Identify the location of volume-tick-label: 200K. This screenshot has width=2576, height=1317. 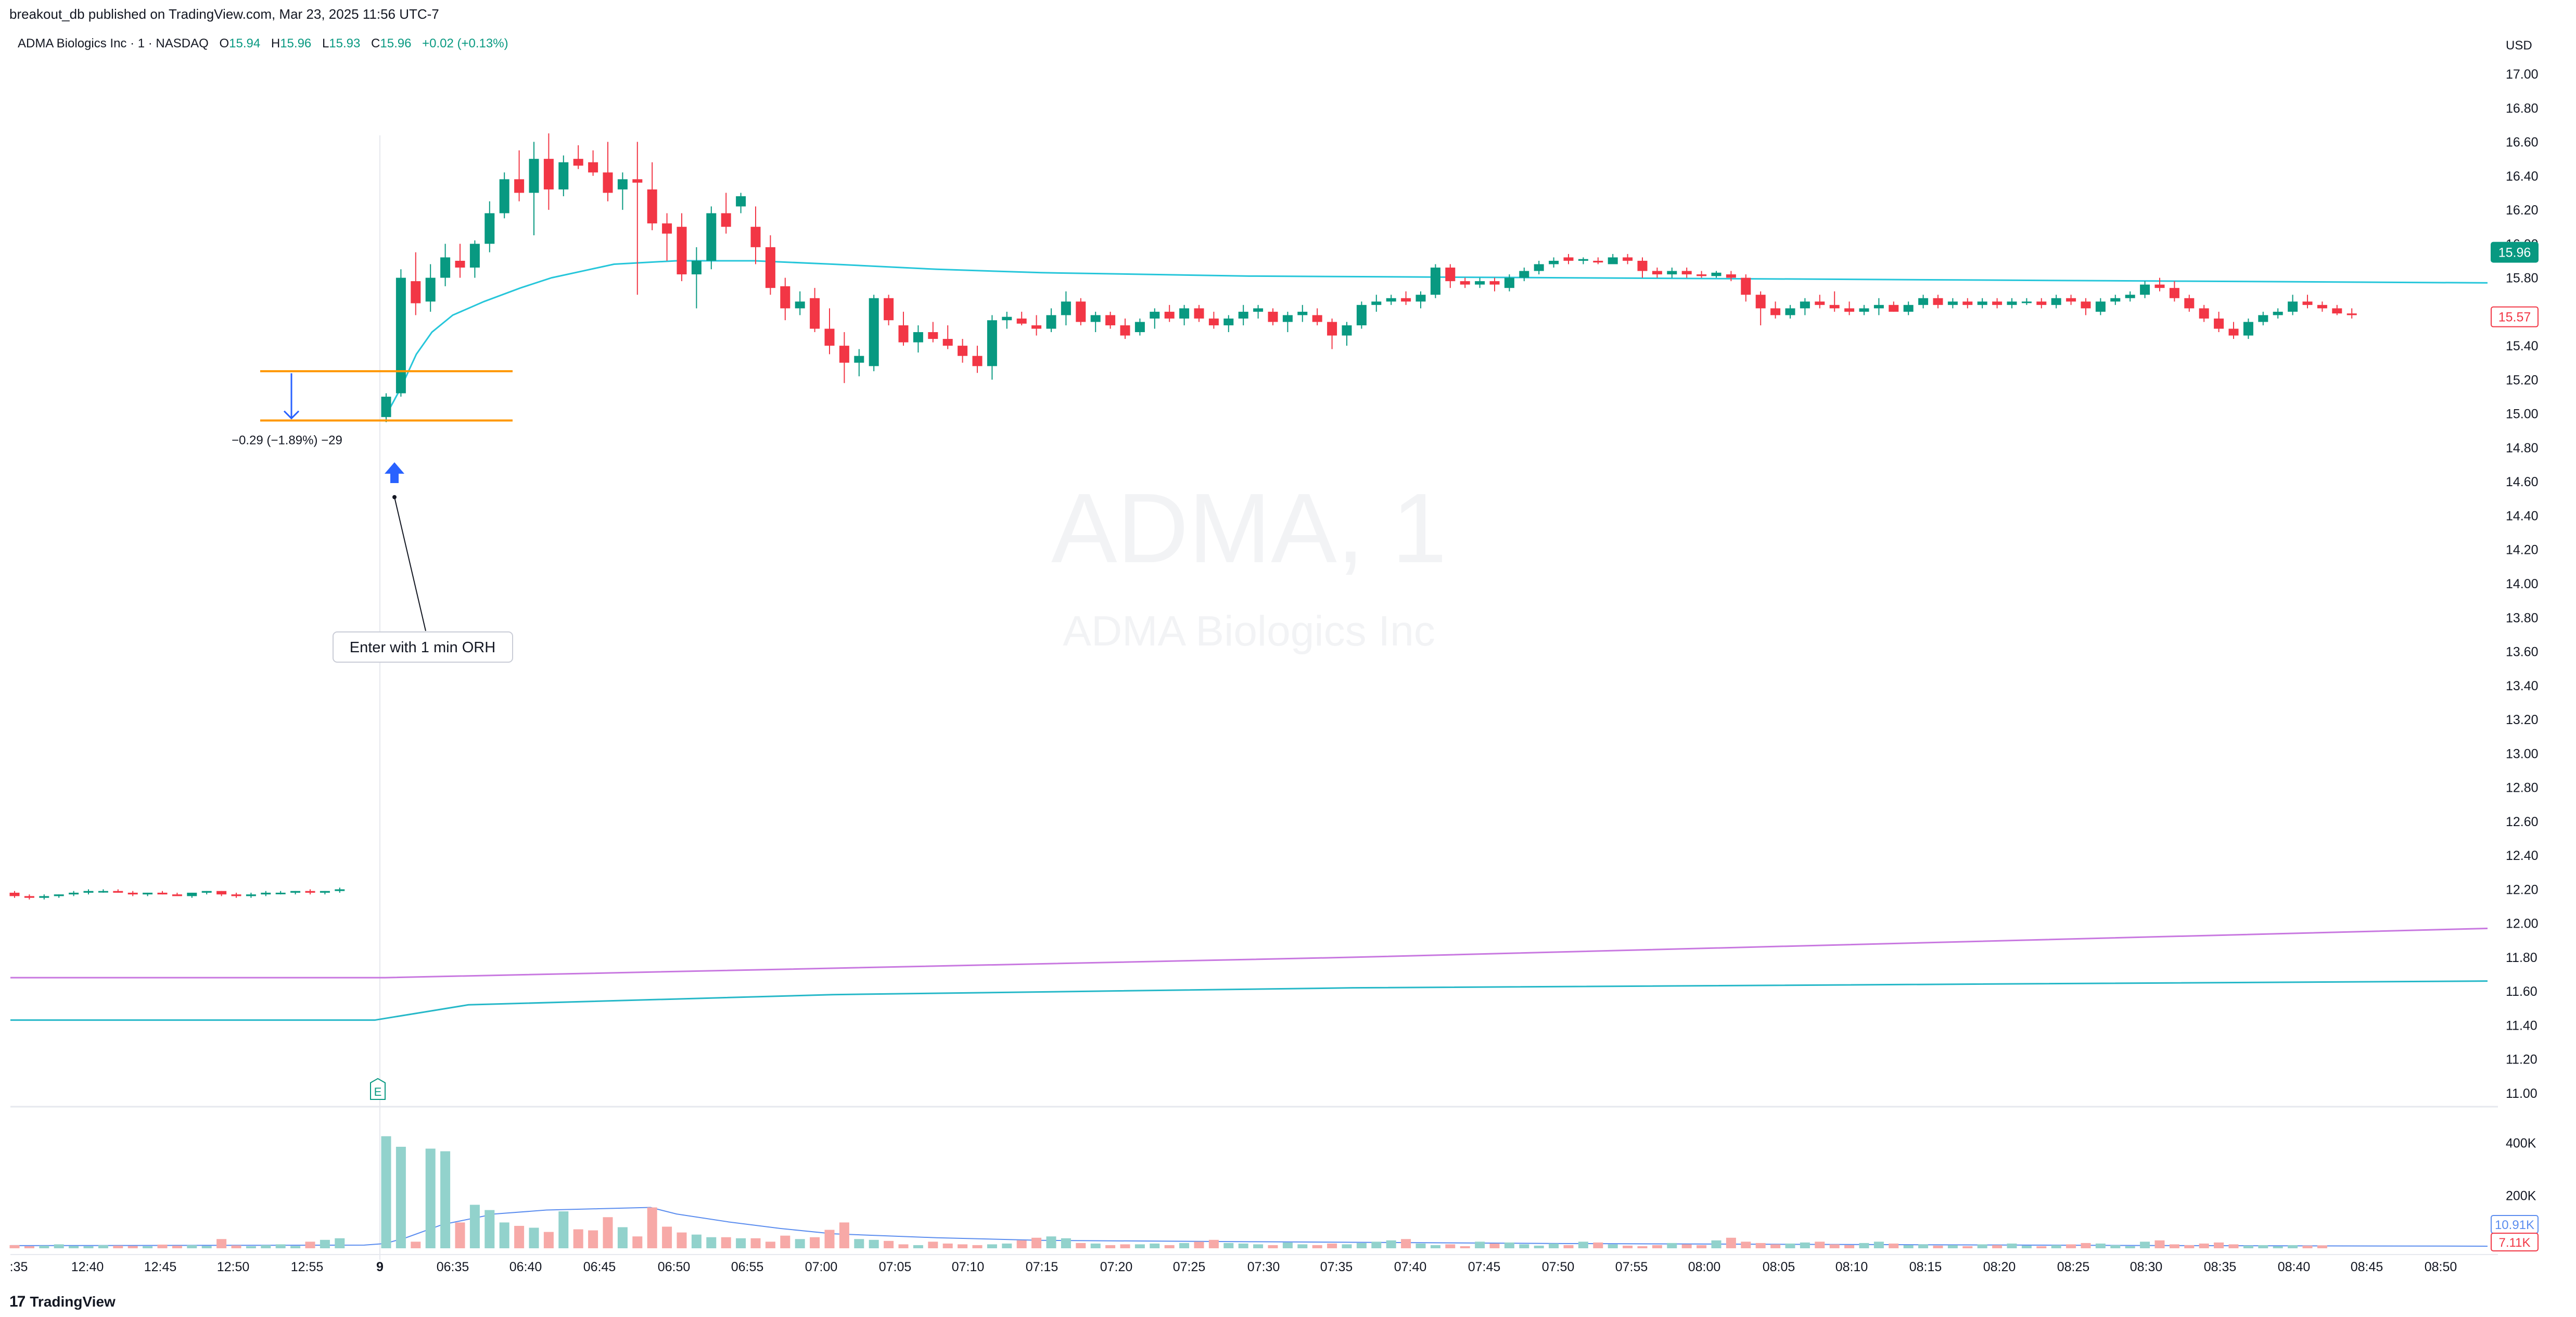
(2521, 1196).